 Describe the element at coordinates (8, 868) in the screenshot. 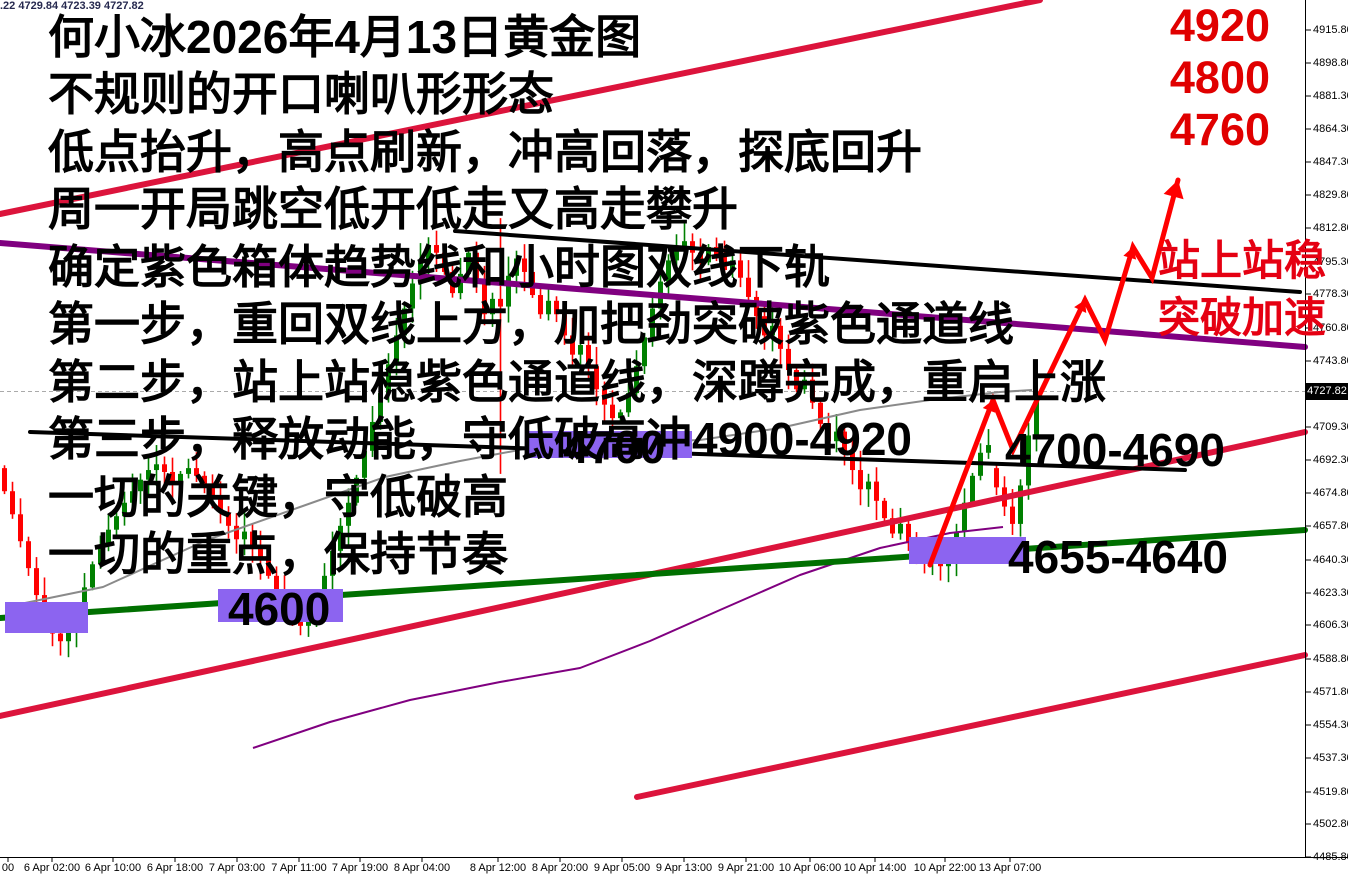

I see `time-axis-label: 00` at that location.